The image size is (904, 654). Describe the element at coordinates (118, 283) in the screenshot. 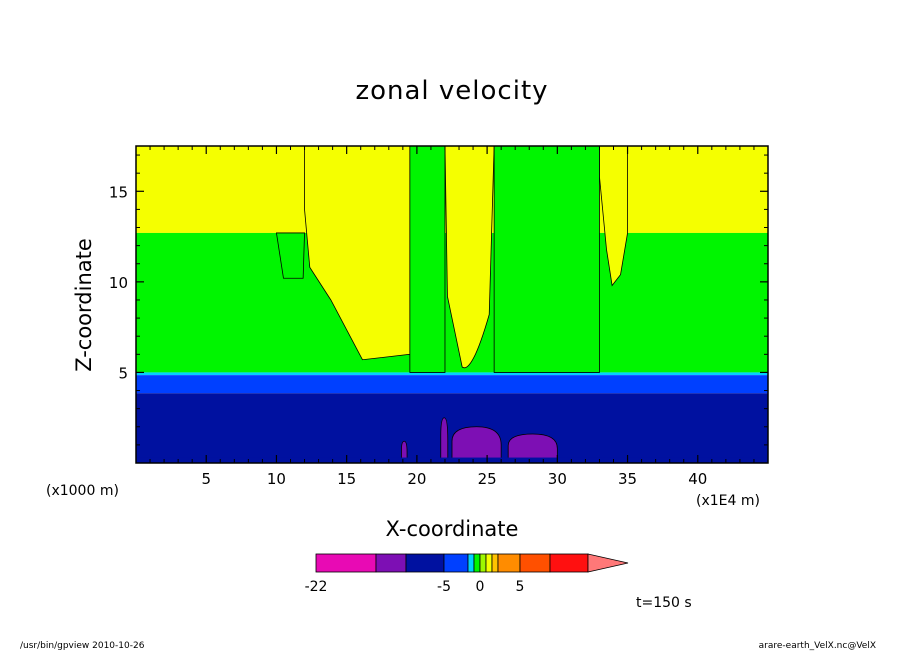

I see `y-tick-label: 10` at that location.